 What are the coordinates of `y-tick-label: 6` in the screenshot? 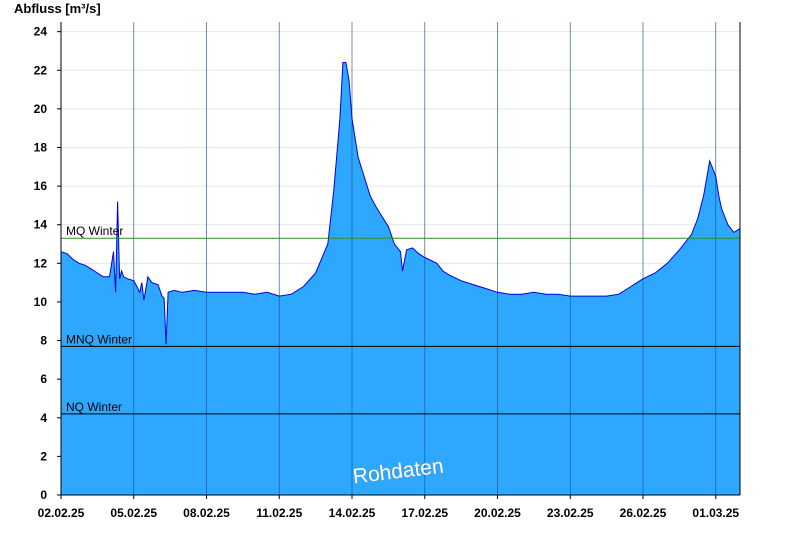 It's located at (43, 379).